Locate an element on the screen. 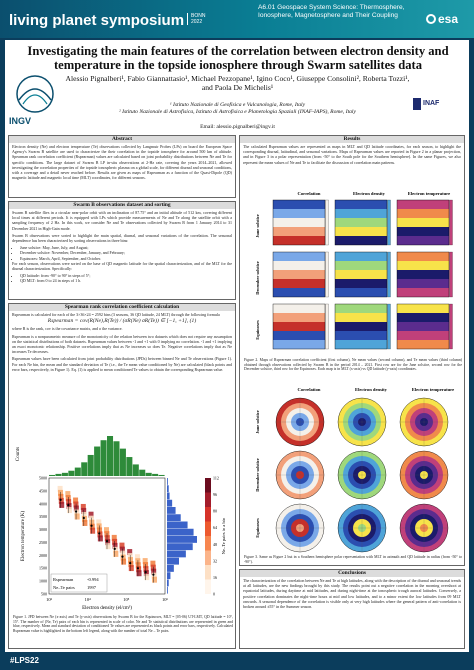  colorbar-segment is located at coordinates (208, 499).